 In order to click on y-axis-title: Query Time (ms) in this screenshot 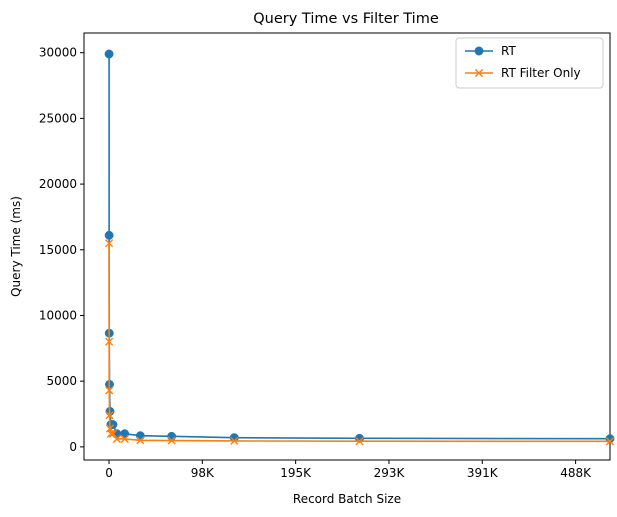, I will do `click(16, 246)`.